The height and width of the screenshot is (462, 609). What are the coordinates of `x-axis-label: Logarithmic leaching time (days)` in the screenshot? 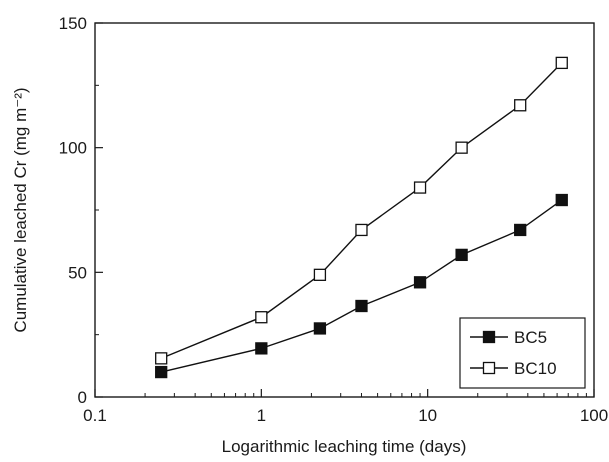 It's located at (344, 446).